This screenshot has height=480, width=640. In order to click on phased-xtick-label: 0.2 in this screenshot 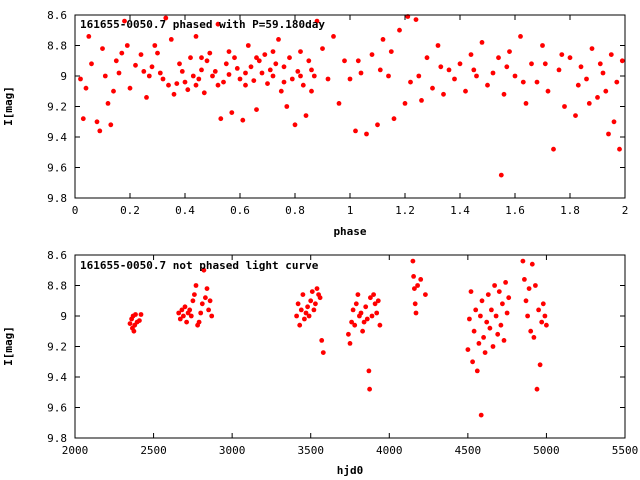, I will do `click(130, 210)`.